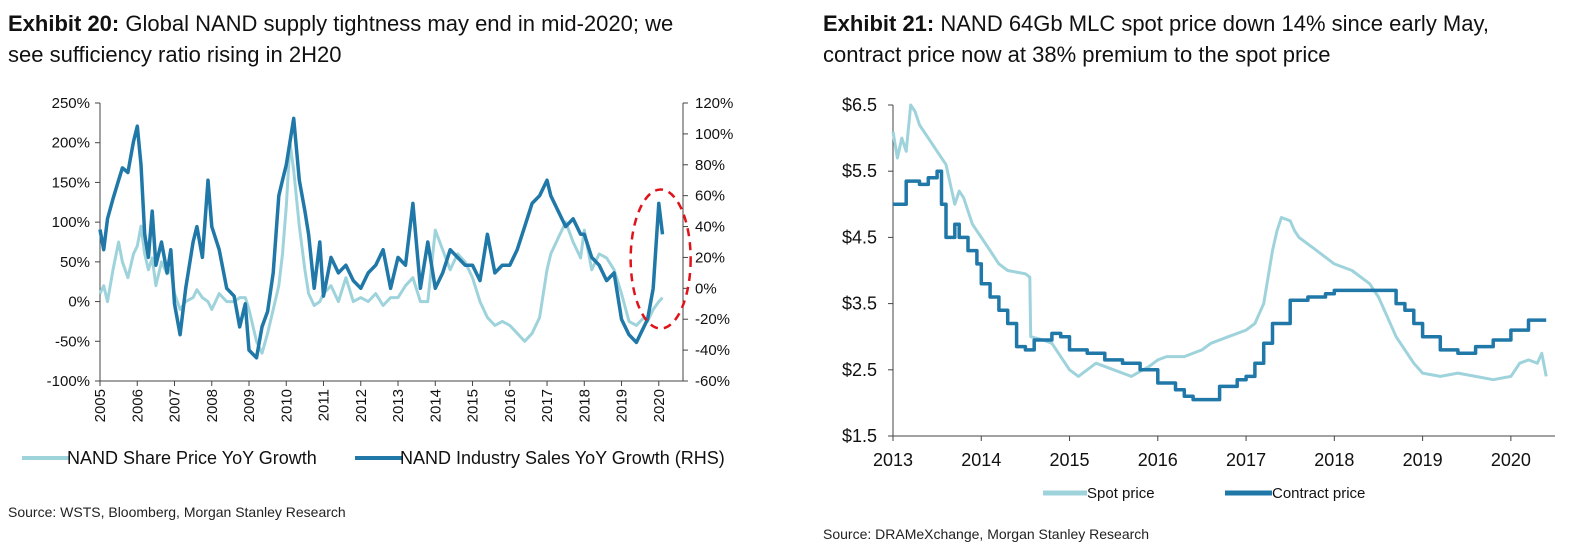 This screenshot has width=1590, height=549. Describe the element at coordinates (381, 248) in the screenshot. I see `series-line-share-price` at that location.